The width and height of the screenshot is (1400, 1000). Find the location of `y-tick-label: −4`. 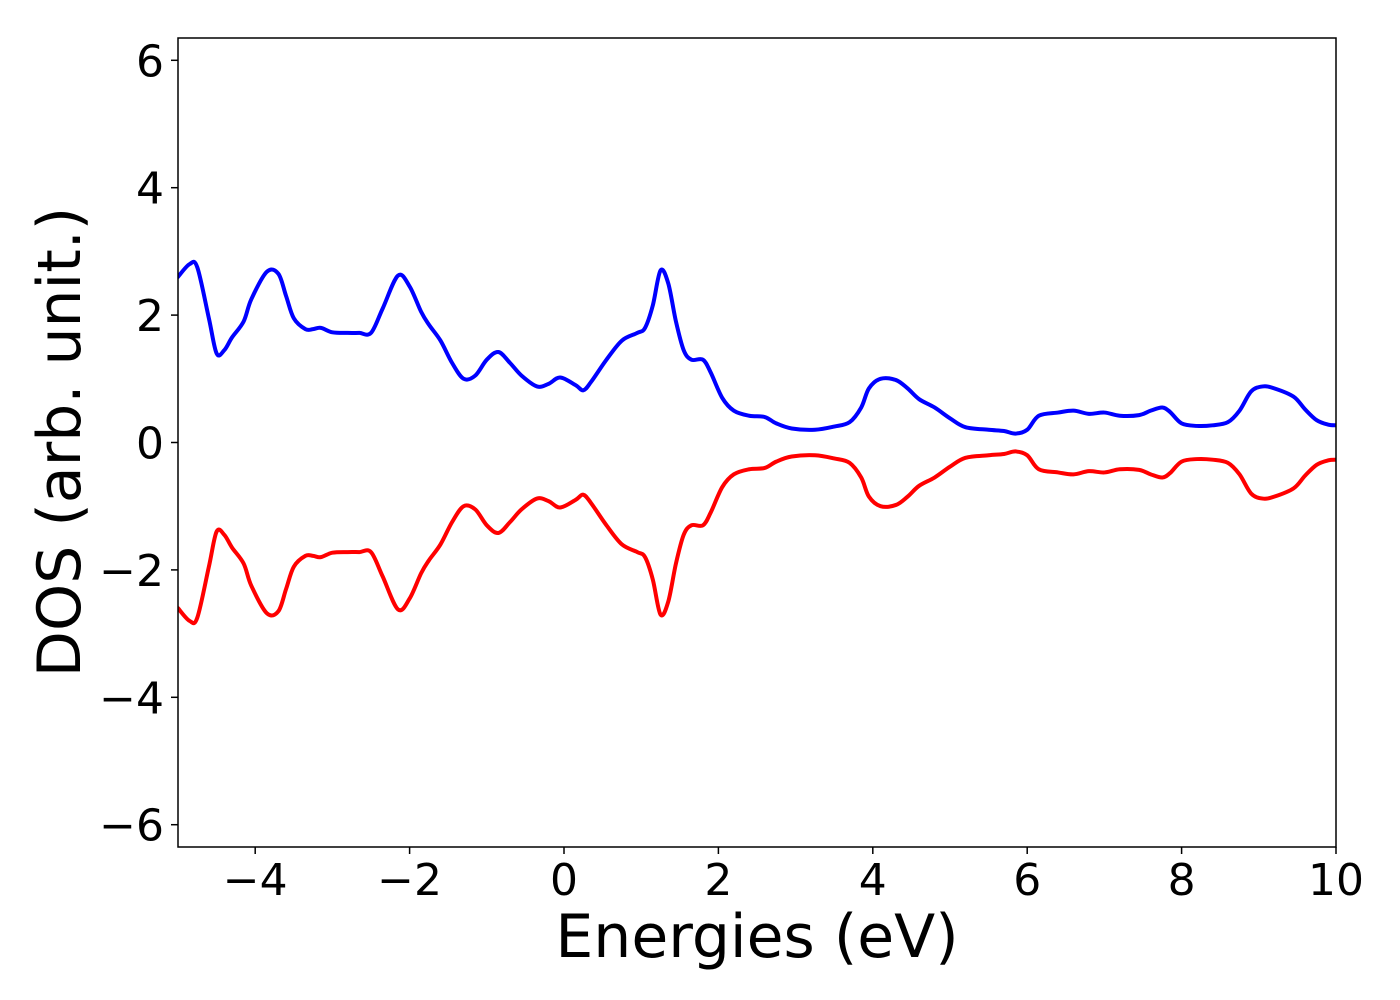

y-tick-label: −4 is located at coordinates (131, 698).